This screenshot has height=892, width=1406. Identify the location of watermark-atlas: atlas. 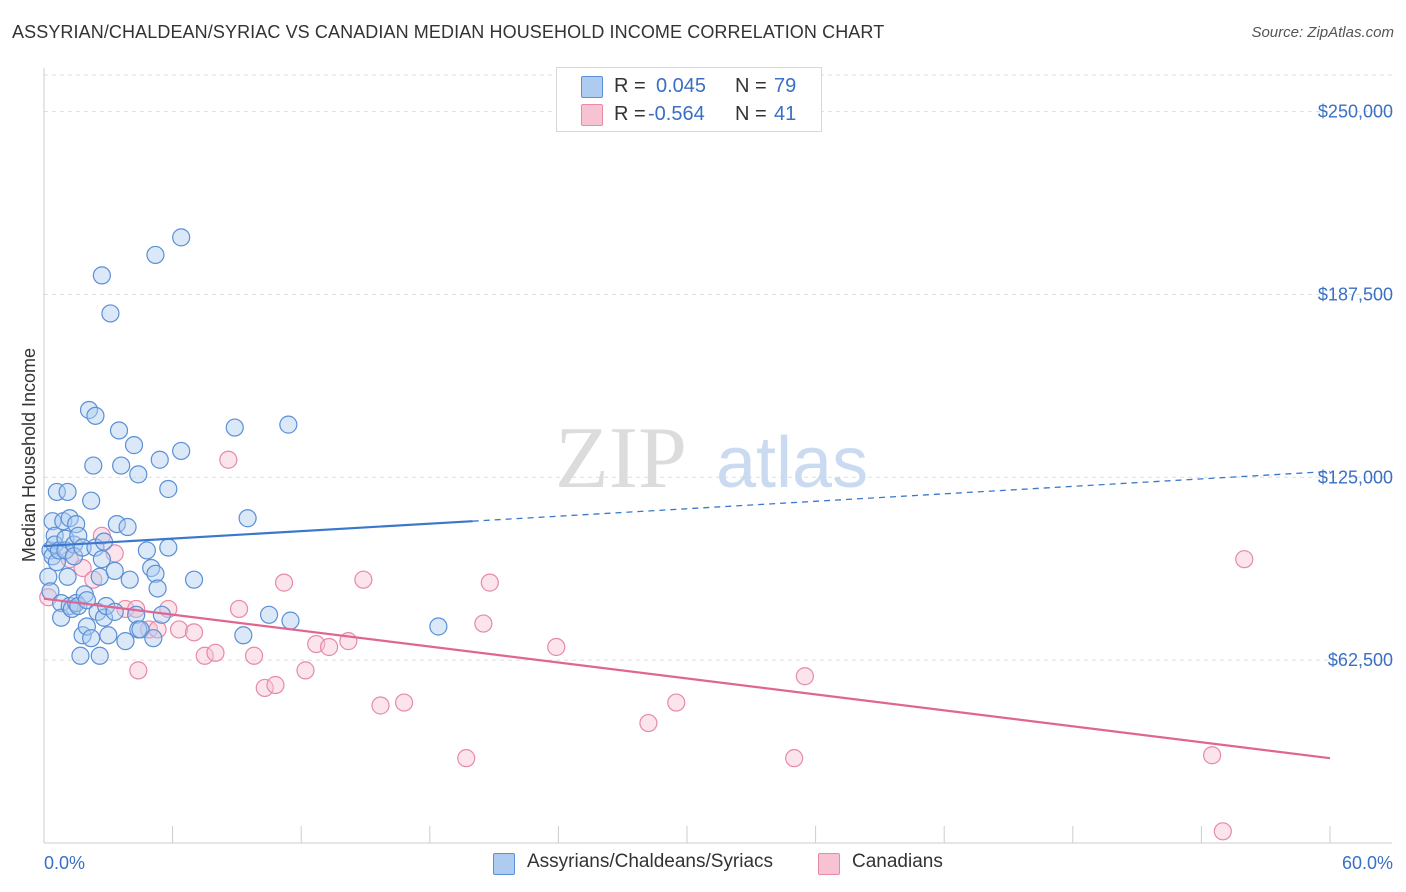
(792, 463).